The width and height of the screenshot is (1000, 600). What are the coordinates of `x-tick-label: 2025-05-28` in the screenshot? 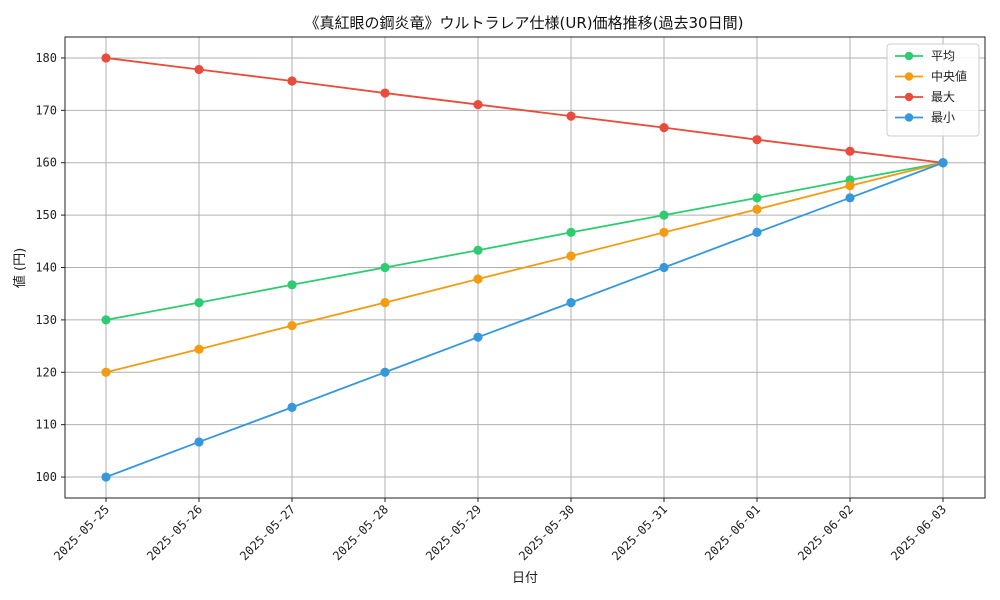 It's located at (360, 532).